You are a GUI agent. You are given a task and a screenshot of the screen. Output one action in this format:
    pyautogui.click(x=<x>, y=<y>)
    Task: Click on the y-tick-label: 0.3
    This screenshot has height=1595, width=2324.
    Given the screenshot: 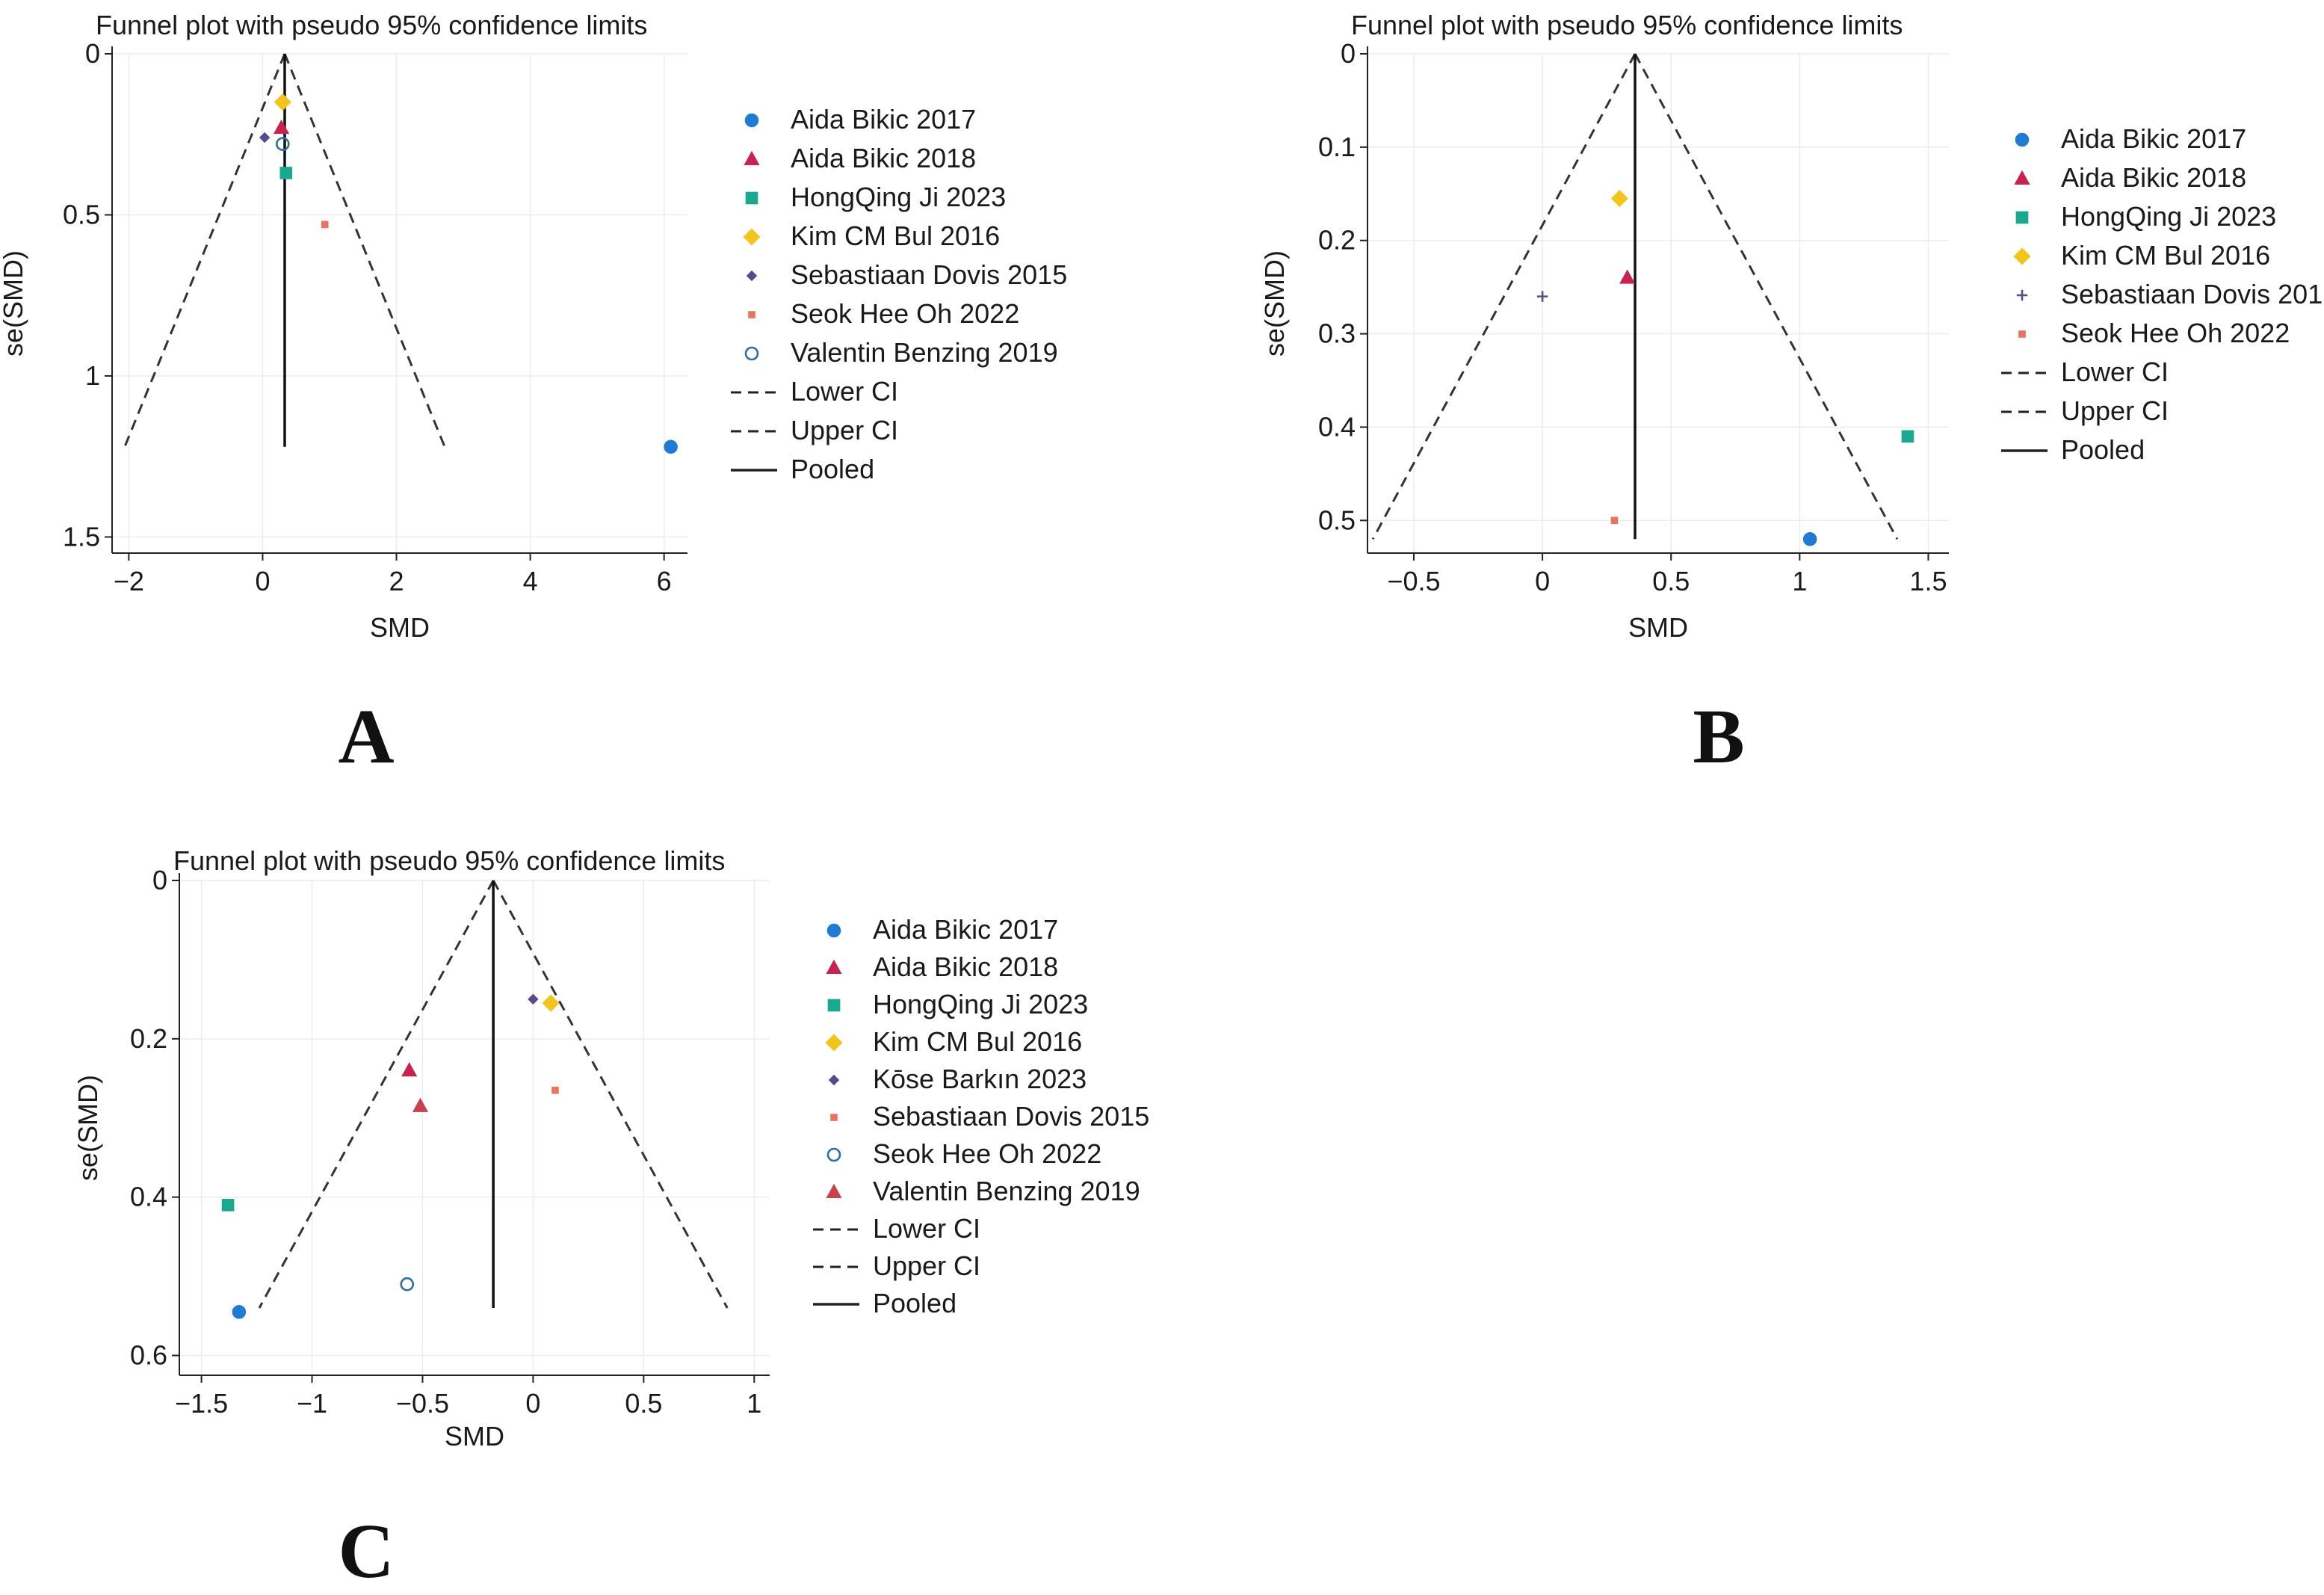 What is the action you would take?
    pyautogui.click(x=1337, y=333)
    